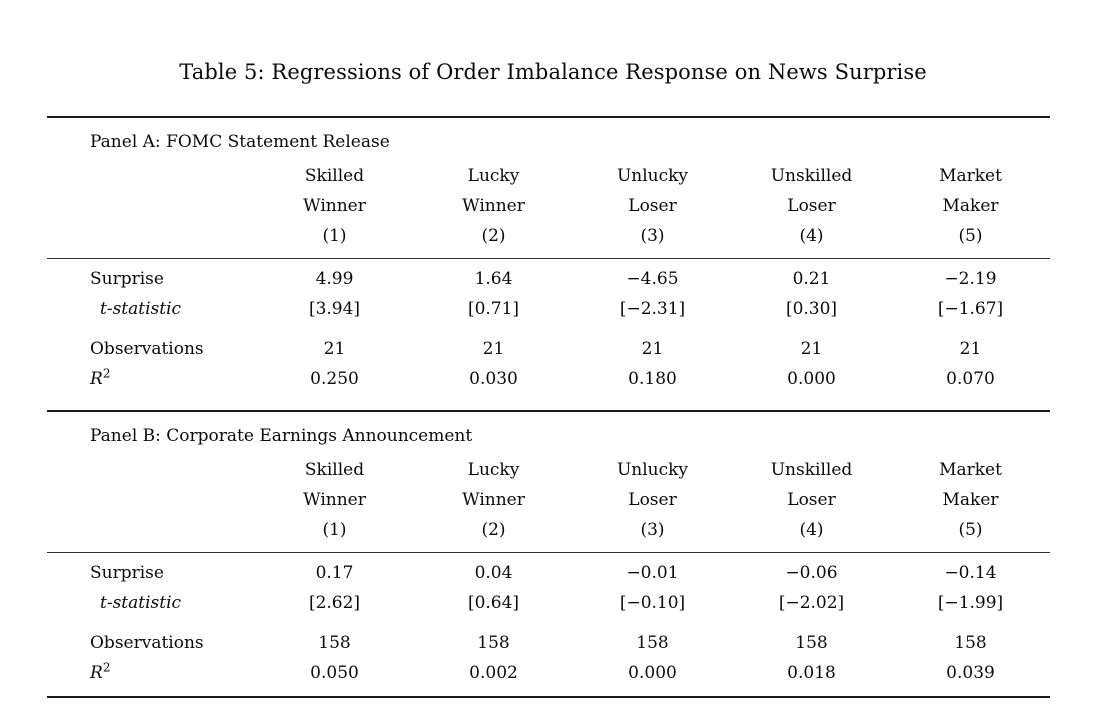  What do you see at coordinates (970, 279) in the screenshot?
I see `data-cell: −2.19` at bounding box center [970, 279].